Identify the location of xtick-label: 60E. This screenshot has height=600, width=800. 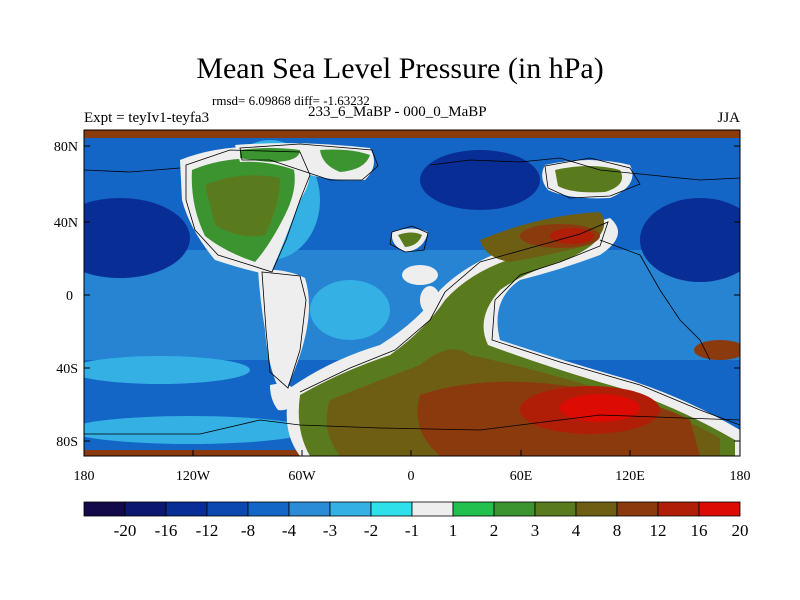
(521, 476).